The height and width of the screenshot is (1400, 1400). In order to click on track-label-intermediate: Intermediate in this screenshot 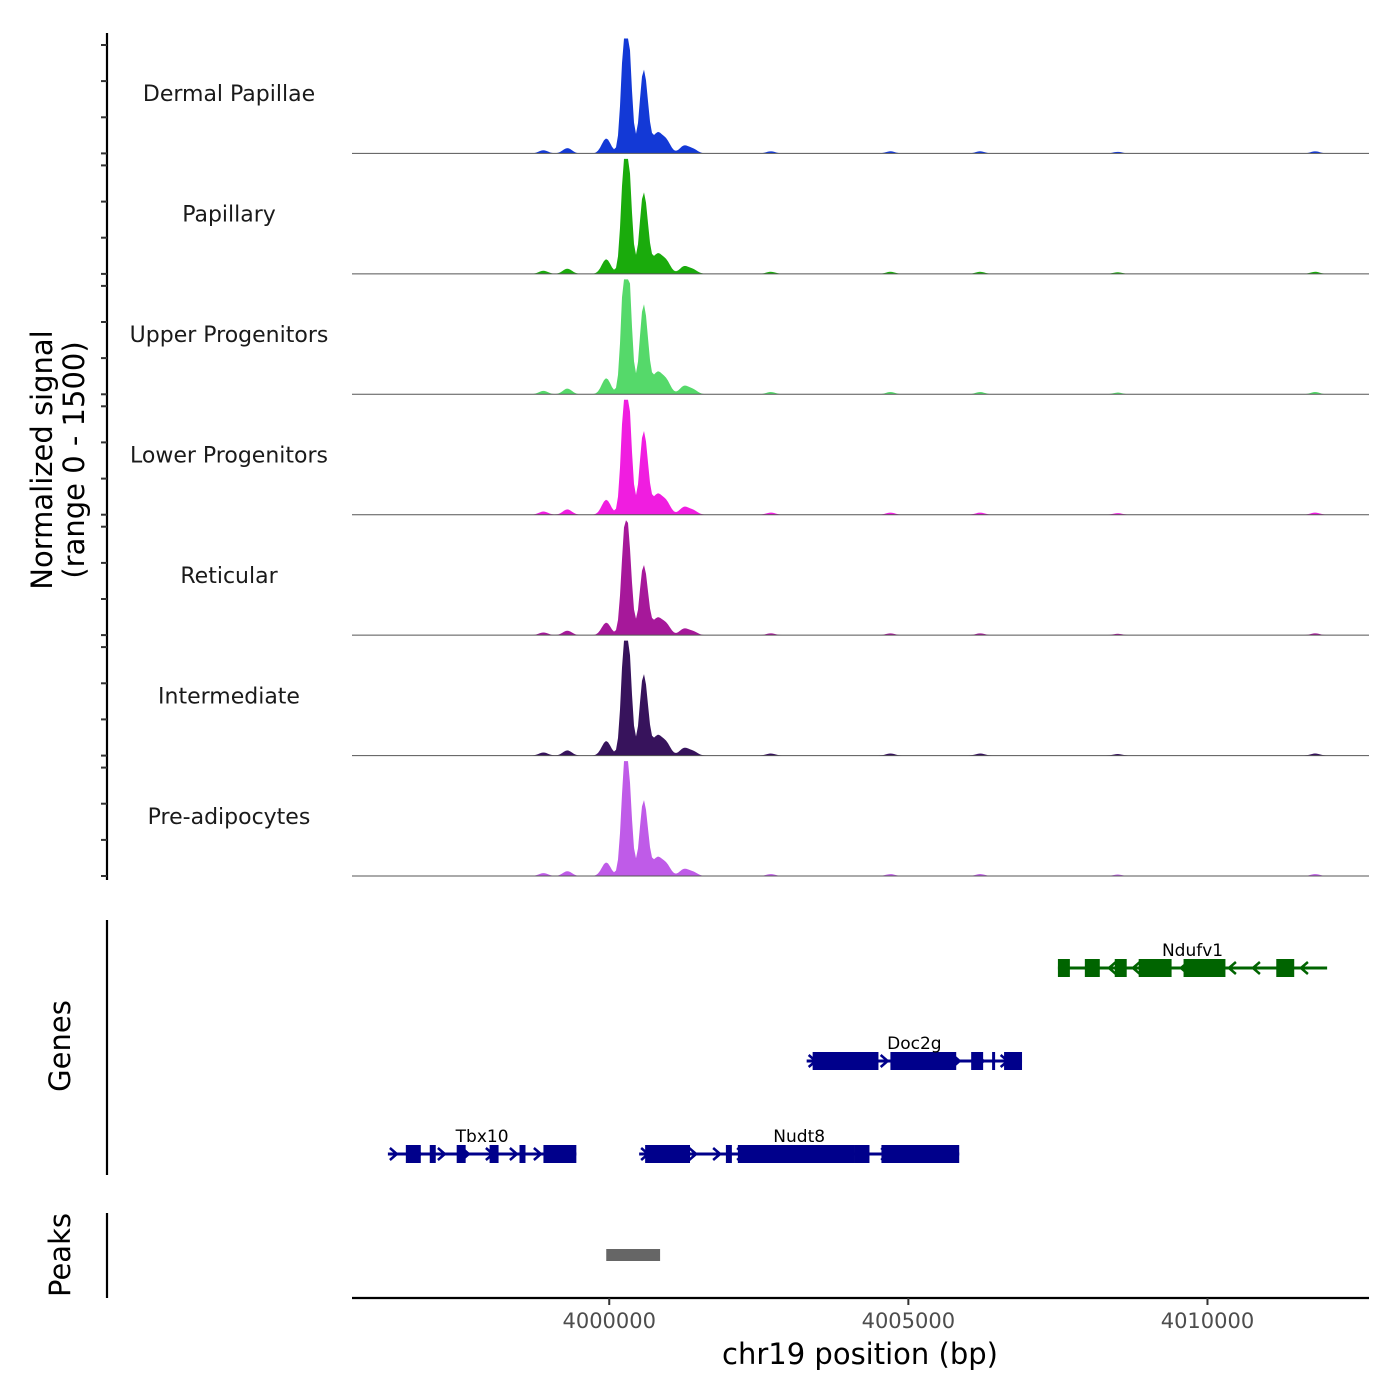, I will do `click(229, 696)`.